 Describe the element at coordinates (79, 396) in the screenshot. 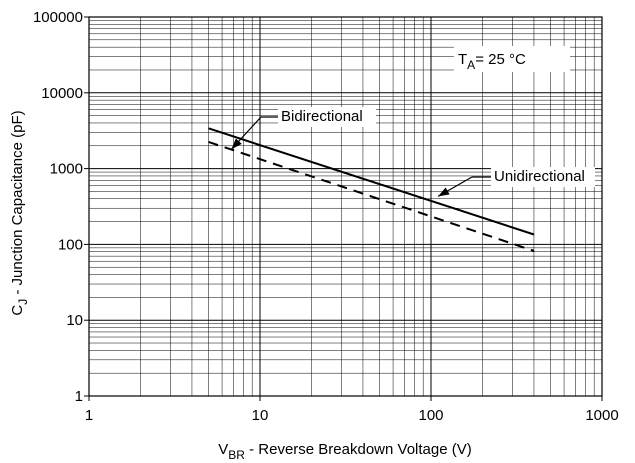

I see `y-tick-label: 1` at that location.